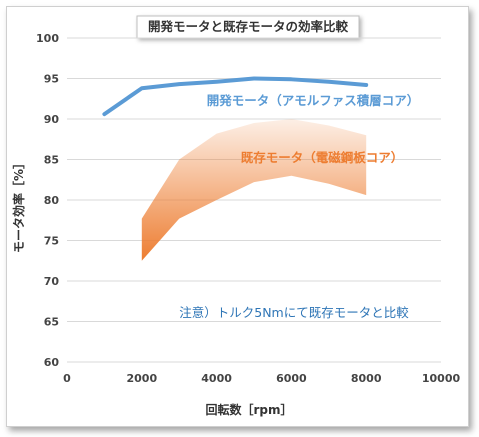 The height and width of the screenshot is (437, 479). What do you see at coordinates (216, 378) in the screenshot?
I see `x-tick-label: 4000` at bounding box center [216, 378].